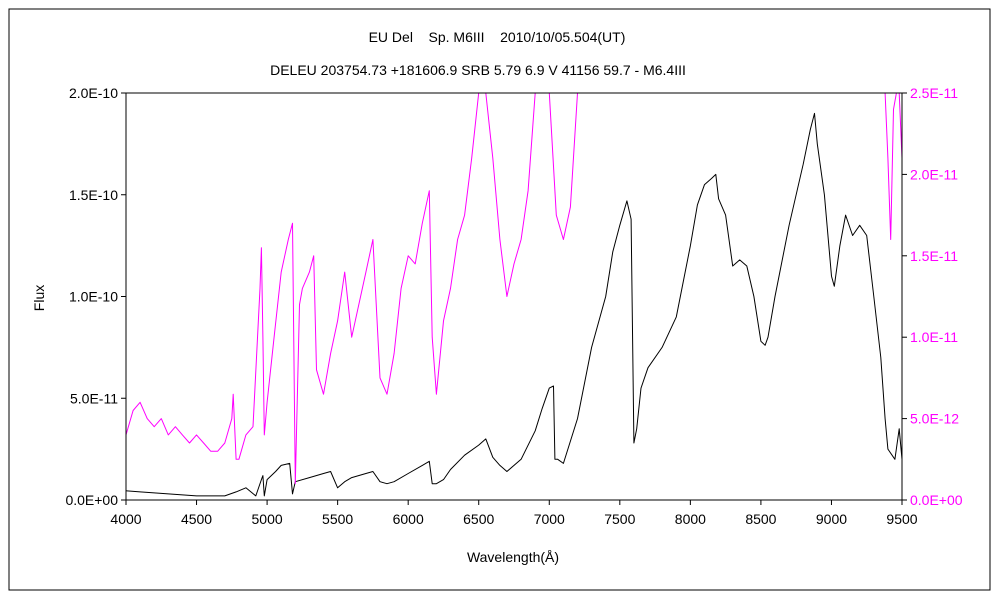 The height and width of the screenshot is (600, 1000). Describe the element at coordinates (125, 519) in the screenshot. I see `x-tick-label: 4000` at that location.